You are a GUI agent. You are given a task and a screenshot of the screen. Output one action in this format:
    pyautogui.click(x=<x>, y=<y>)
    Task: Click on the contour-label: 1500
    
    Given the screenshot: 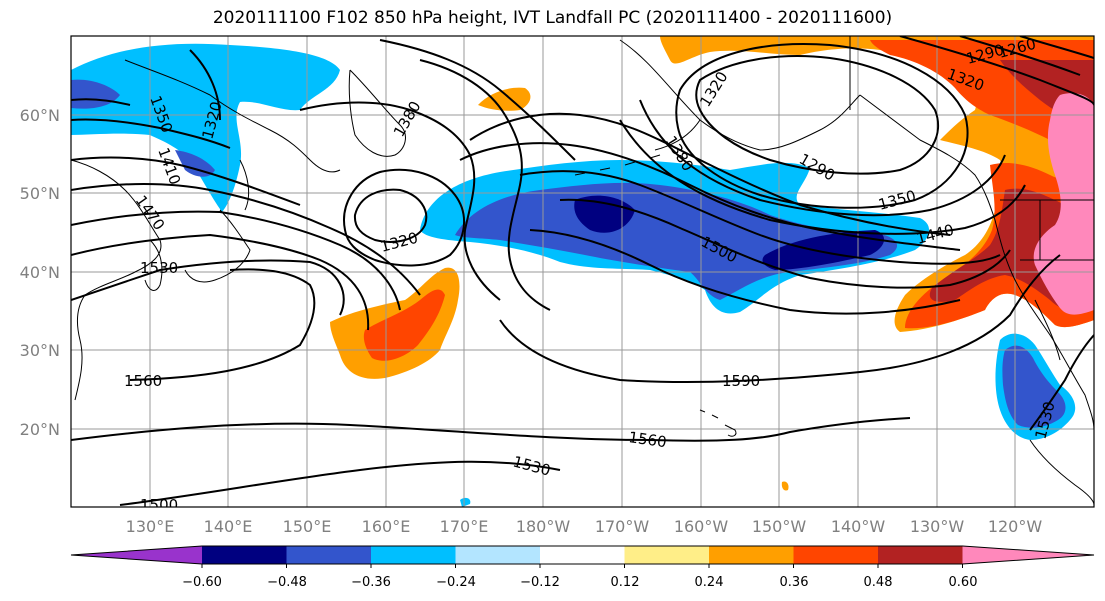 What is the action you would take?
    pyautogui.click(x=159, y=505)
    